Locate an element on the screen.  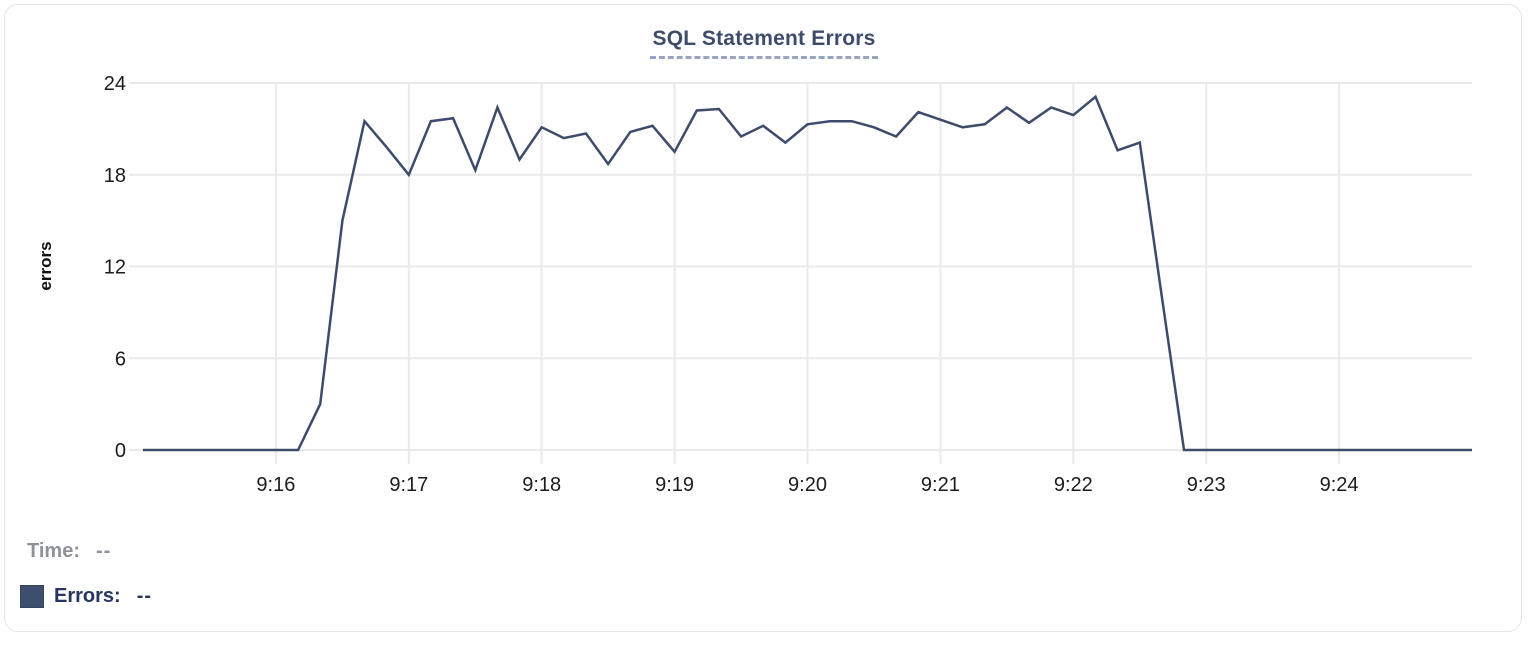
legend-errors-row: Errors: -- is located at coordinates (86, 596).